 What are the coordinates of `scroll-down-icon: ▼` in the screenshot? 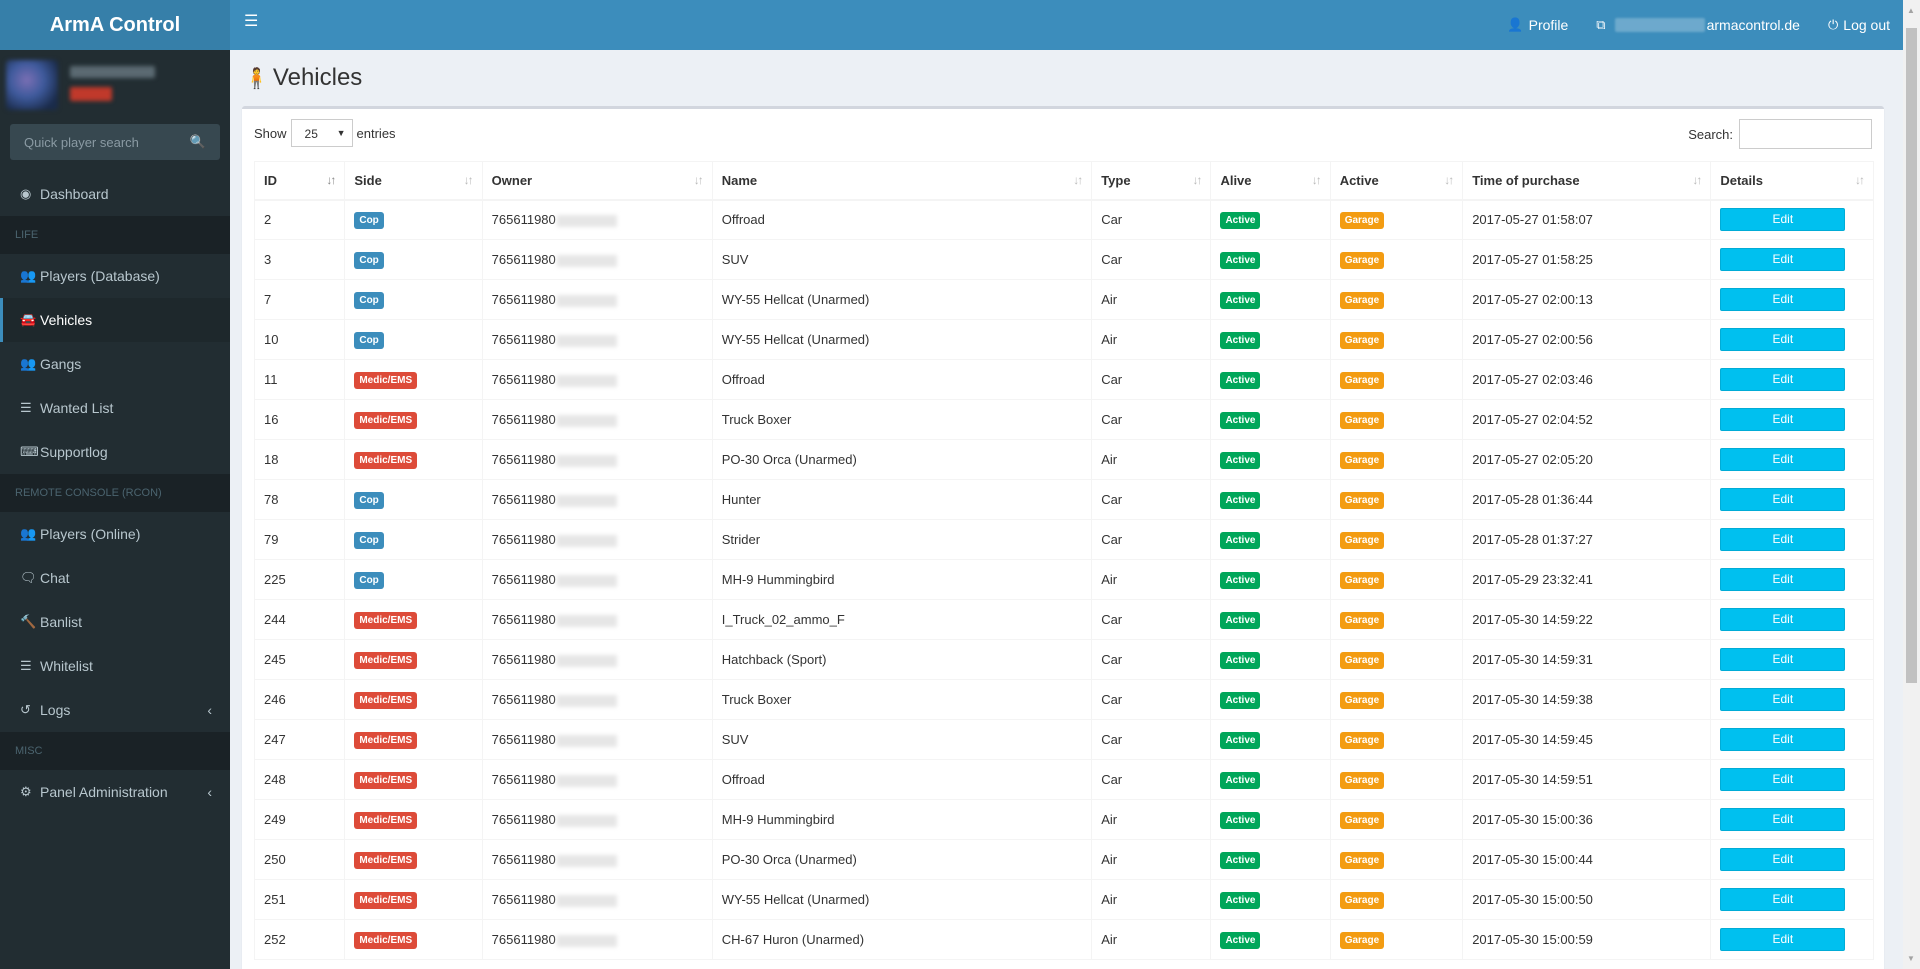 It's located at (1911, 958).